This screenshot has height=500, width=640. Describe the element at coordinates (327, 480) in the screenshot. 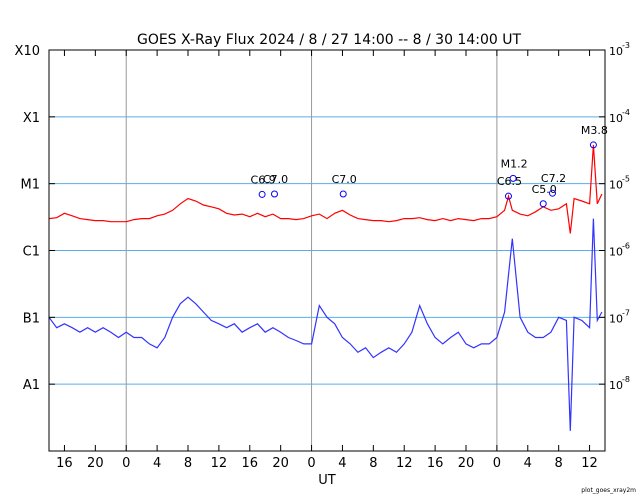

I see `x-axis-label: UT` at that location.